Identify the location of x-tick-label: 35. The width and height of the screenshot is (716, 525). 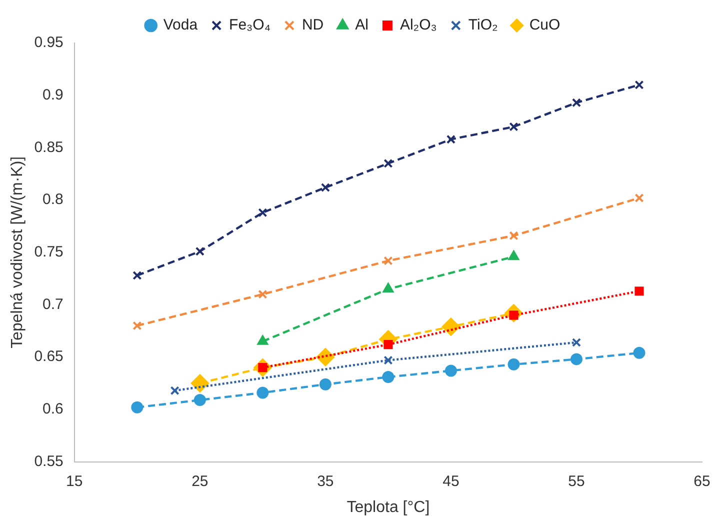
(325, 481).